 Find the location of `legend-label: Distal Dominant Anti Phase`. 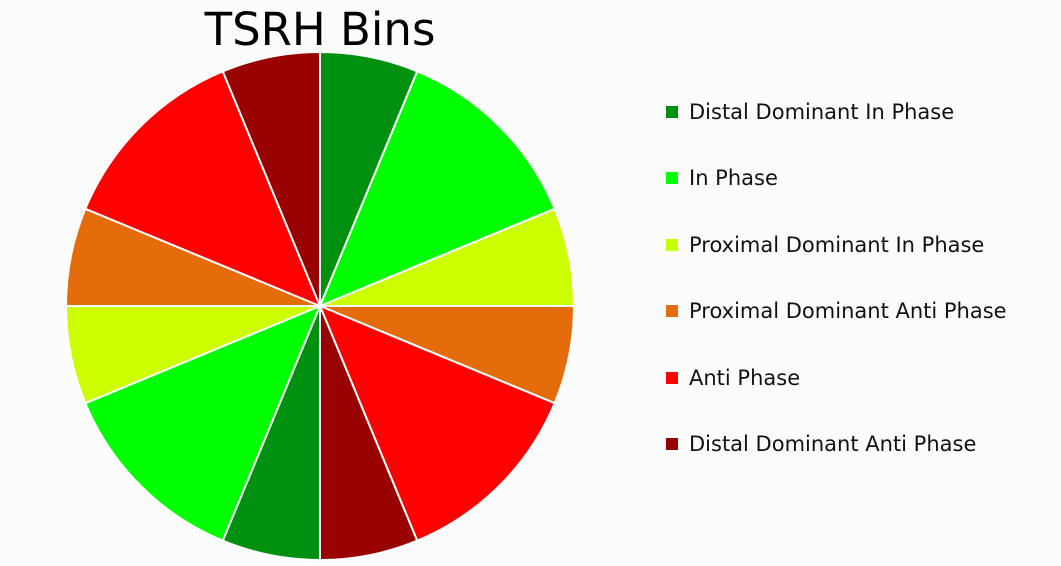

legend-label: Distal Dominant Anti Phase is located at coordinates (833, 443).